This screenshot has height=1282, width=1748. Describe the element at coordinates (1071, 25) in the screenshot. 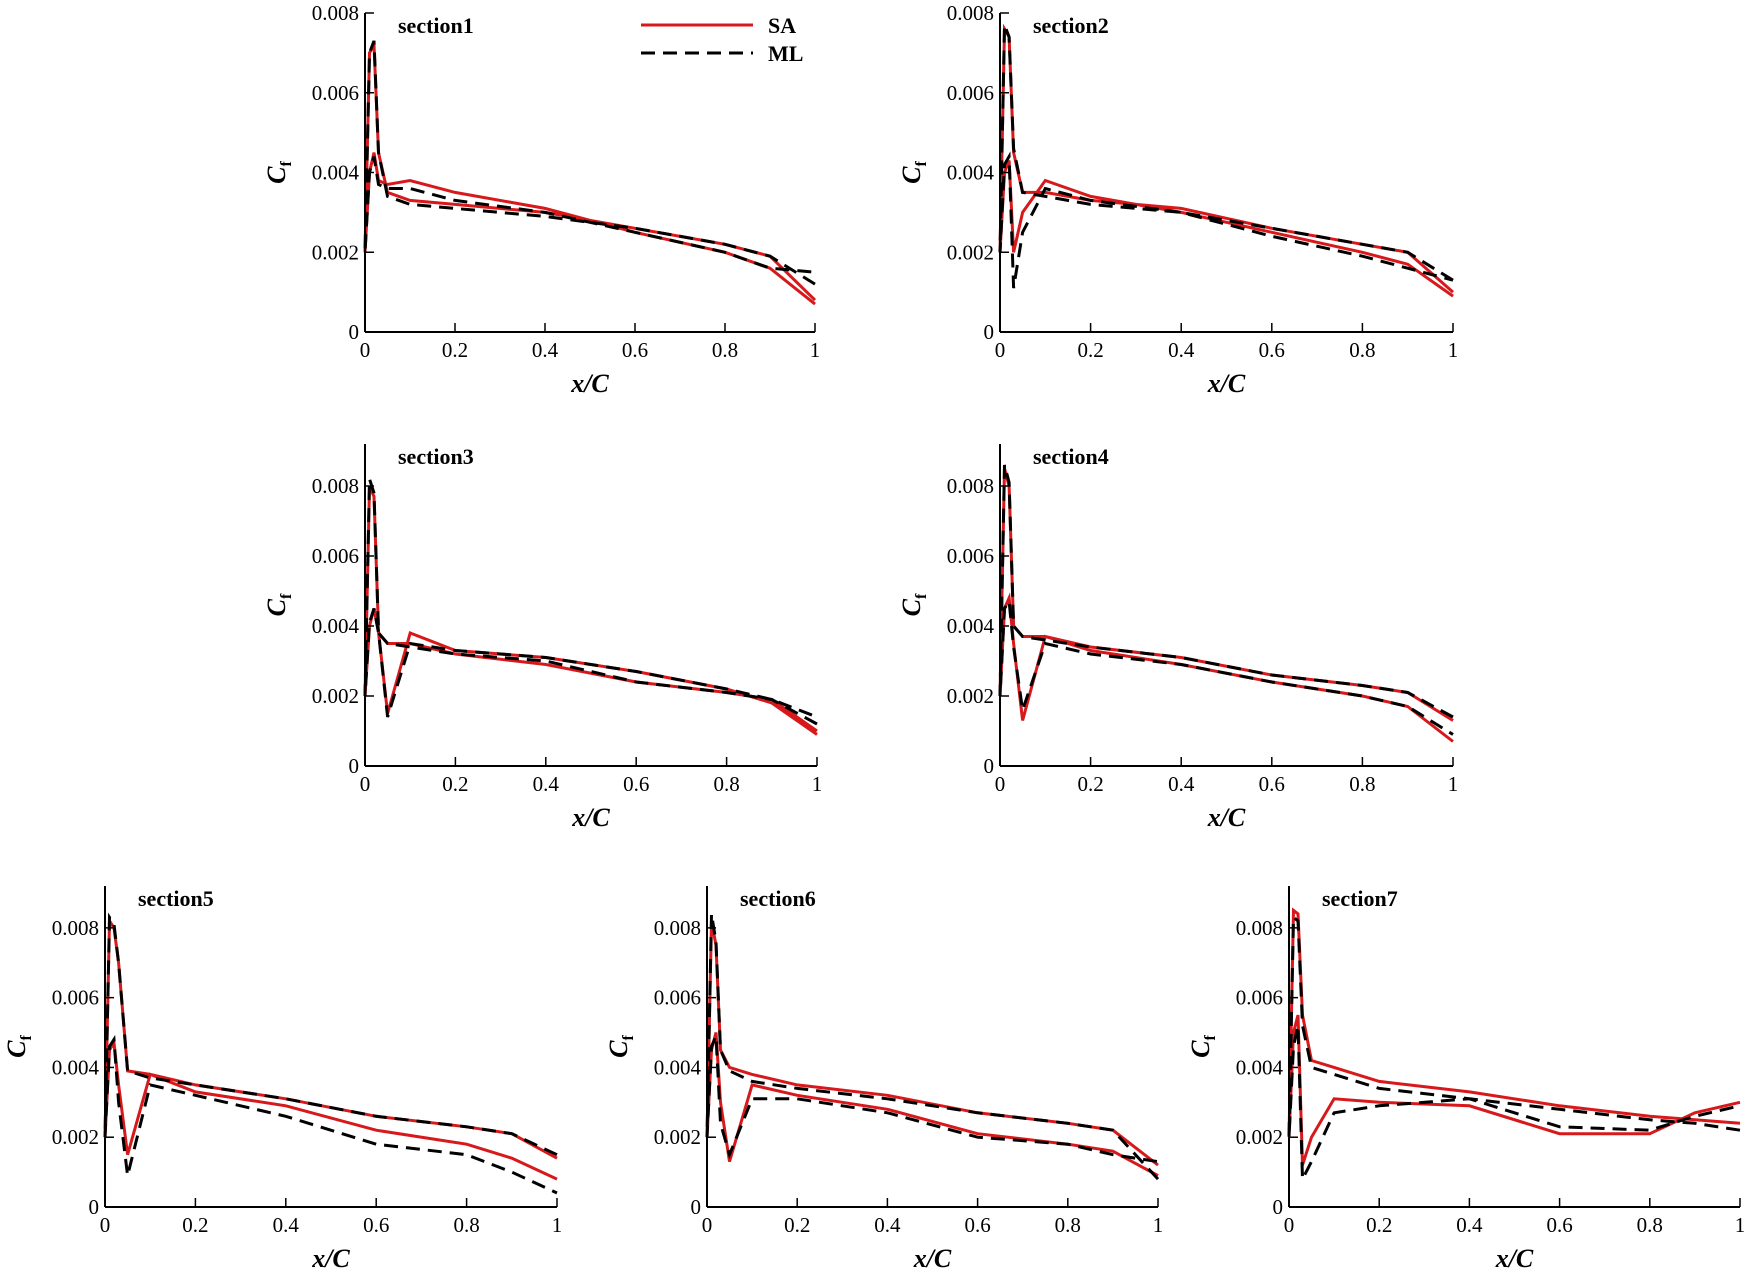

I see `panel-title: section2` at that location.